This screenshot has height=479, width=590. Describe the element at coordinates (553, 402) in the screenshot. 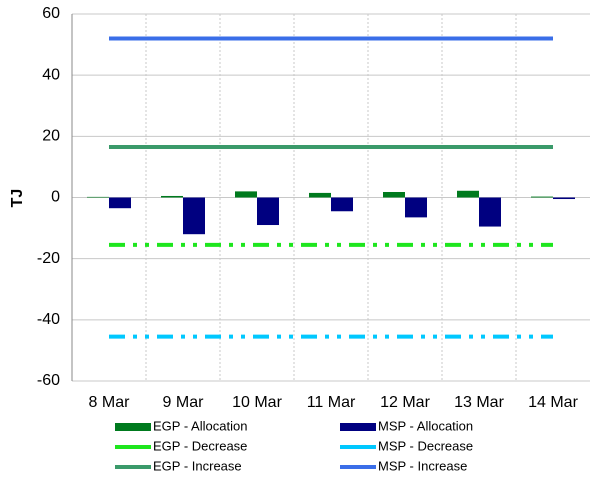

I see `x-tick-label: 14 Mar` at that location.